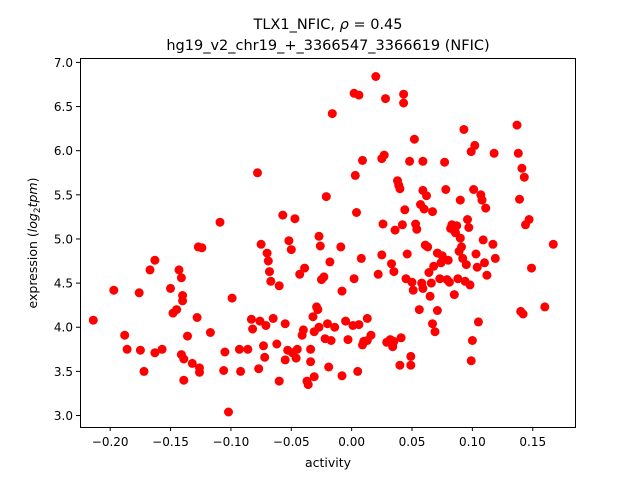 The width and height of the screenshot is (640, 480). Describe the element at coordinates (231, 442) in the screenshot. I see `x-tick-label: −0.10` at that location.